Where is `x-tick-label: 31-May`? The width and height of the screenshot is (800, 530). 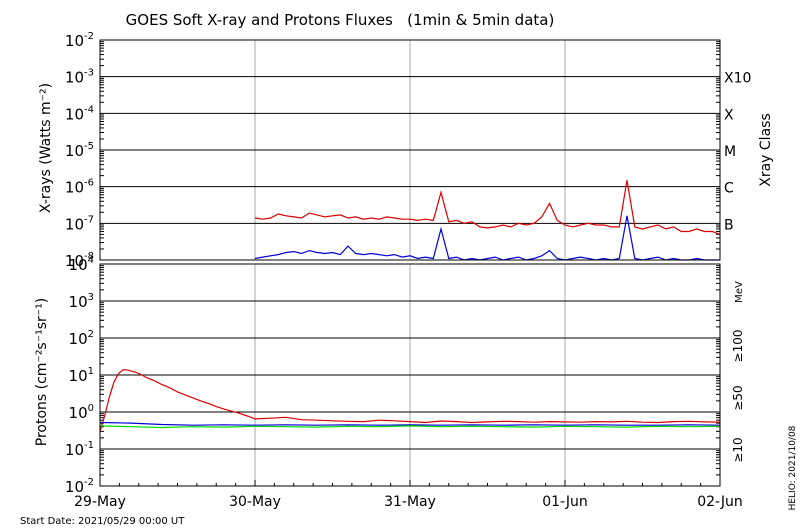
x-tick-label: 31-May is located at coordinates (410, 502).